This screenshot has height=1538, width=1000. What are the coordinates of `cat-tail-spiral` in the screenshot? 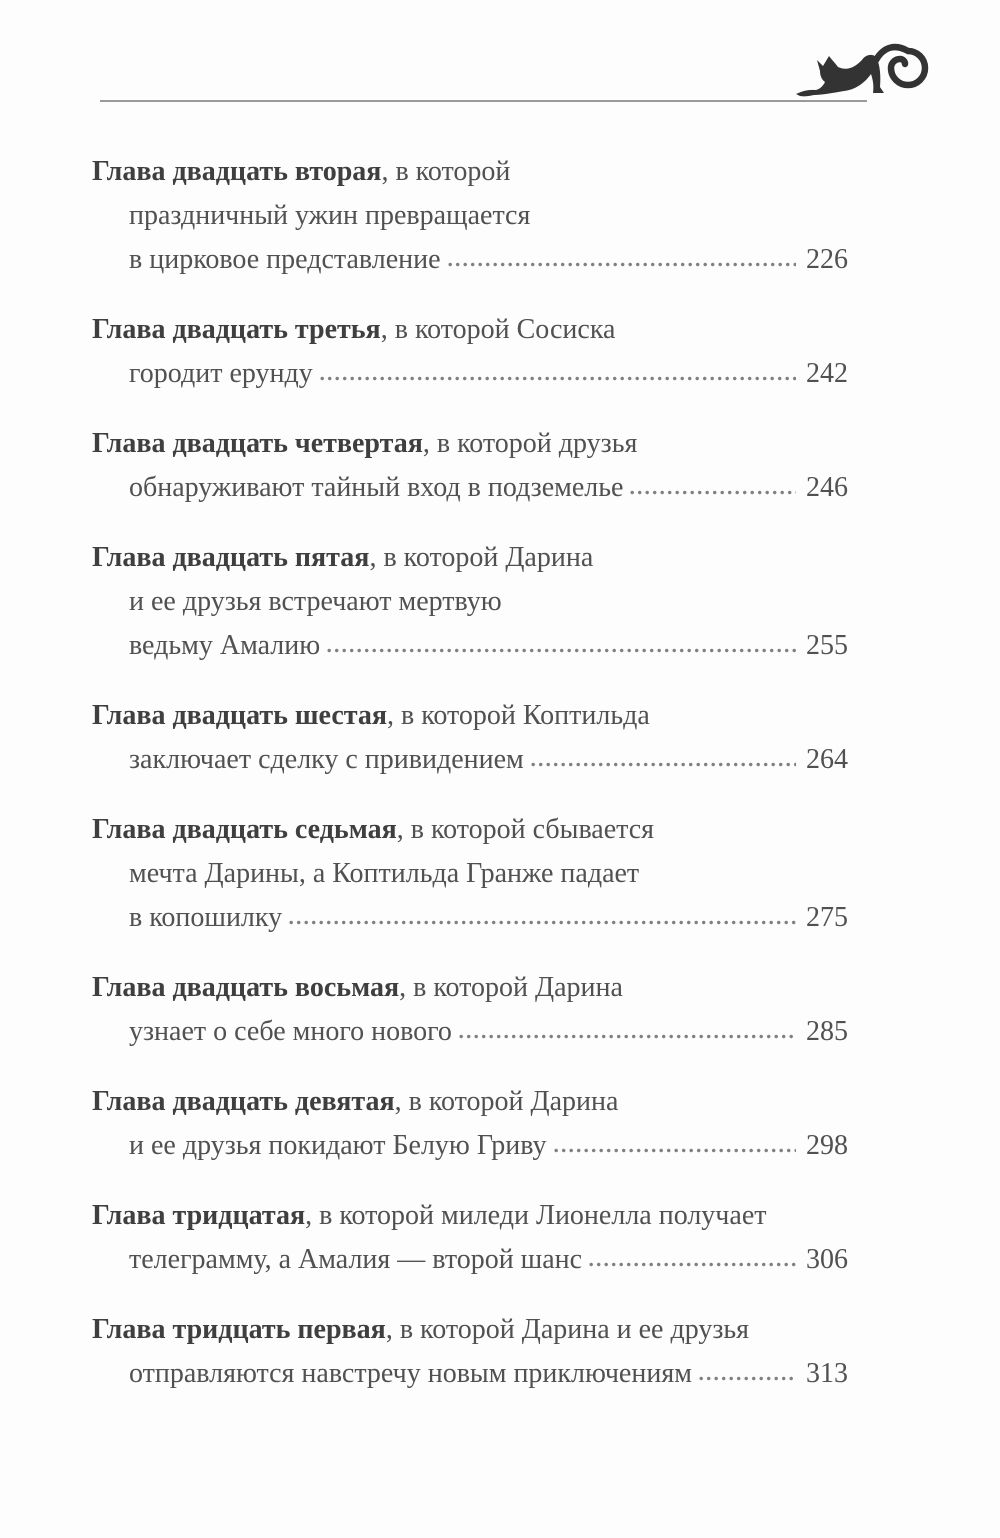 It's located at (900, 66).